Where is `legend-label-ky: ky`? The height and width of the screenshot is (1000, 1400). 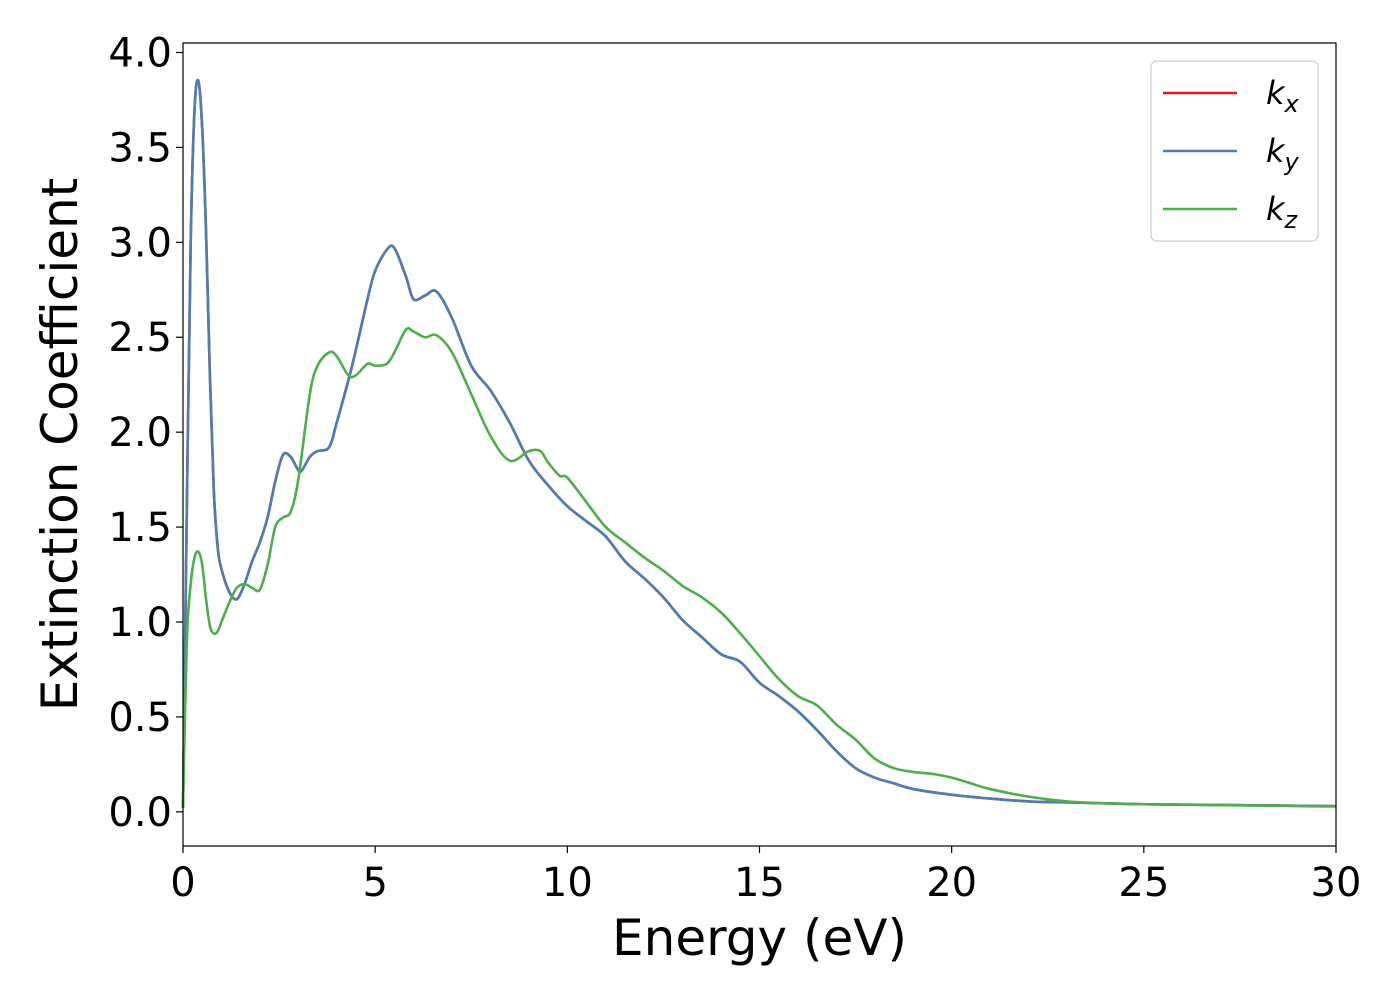
legend-label-ky: ky is located at coordinates (1283, 154).